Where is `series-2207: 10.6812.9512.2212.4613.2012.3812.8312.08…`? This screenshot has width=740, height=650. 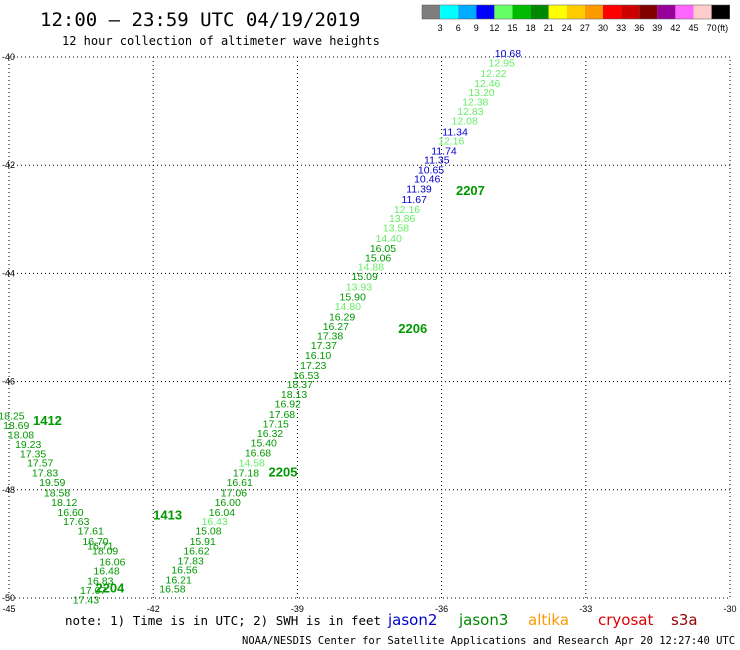
series-2207: 10.6812.9512.2212.4613.2012.3812.8312.08… is located at coordinates (433, 171).